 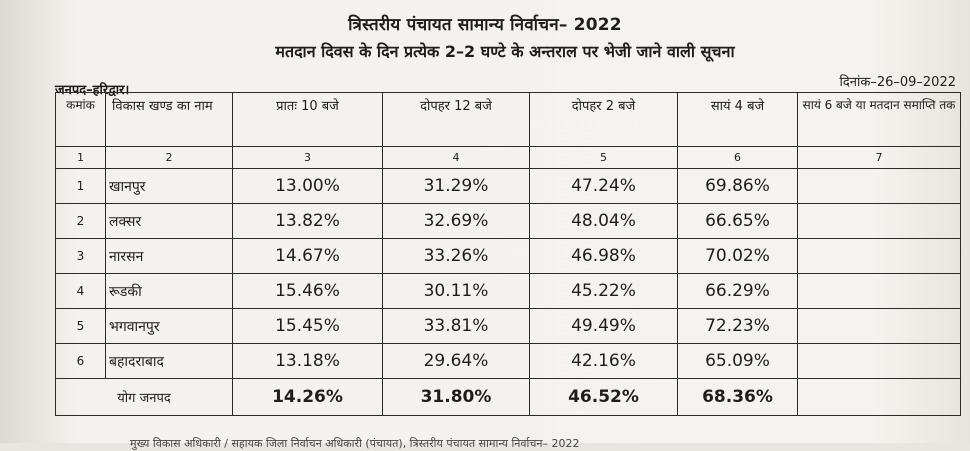 I want to click on turnout-12pm-cell: 33.81%, so click(x=456, y=326).